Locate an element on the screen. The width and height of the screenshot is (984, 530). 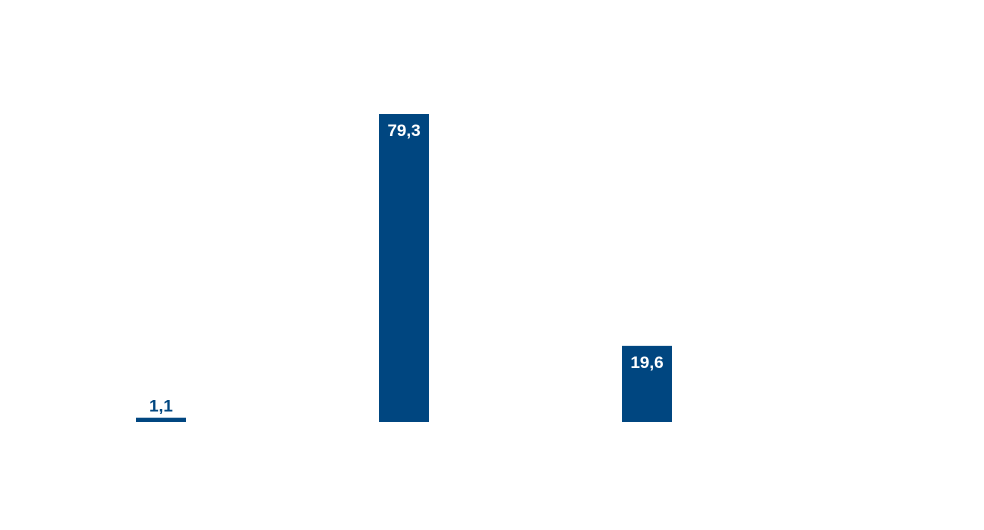
data-label-3: 19,6 is located at coordinates (646, 362).